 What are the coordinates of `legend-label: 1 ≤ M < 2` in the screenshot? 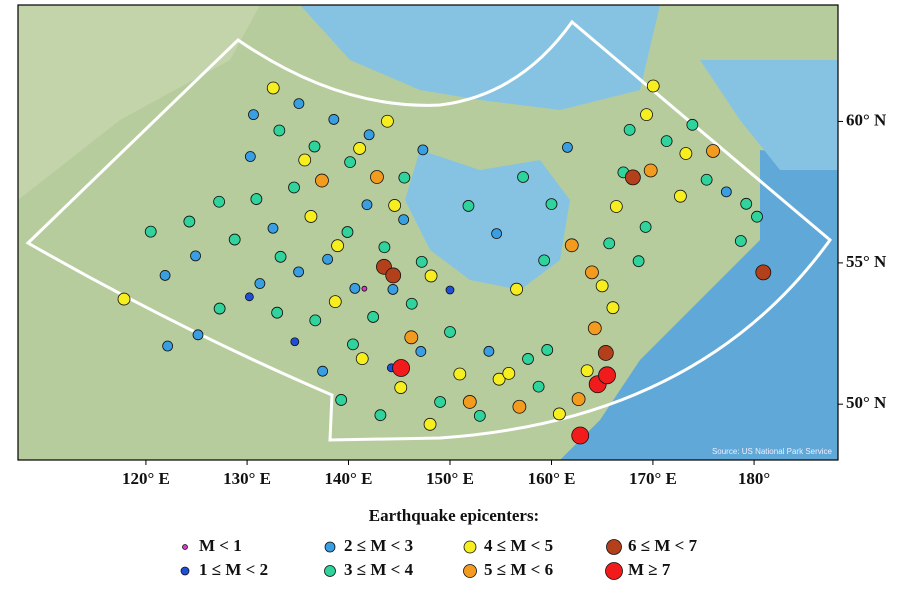 It's located at (233, 569).